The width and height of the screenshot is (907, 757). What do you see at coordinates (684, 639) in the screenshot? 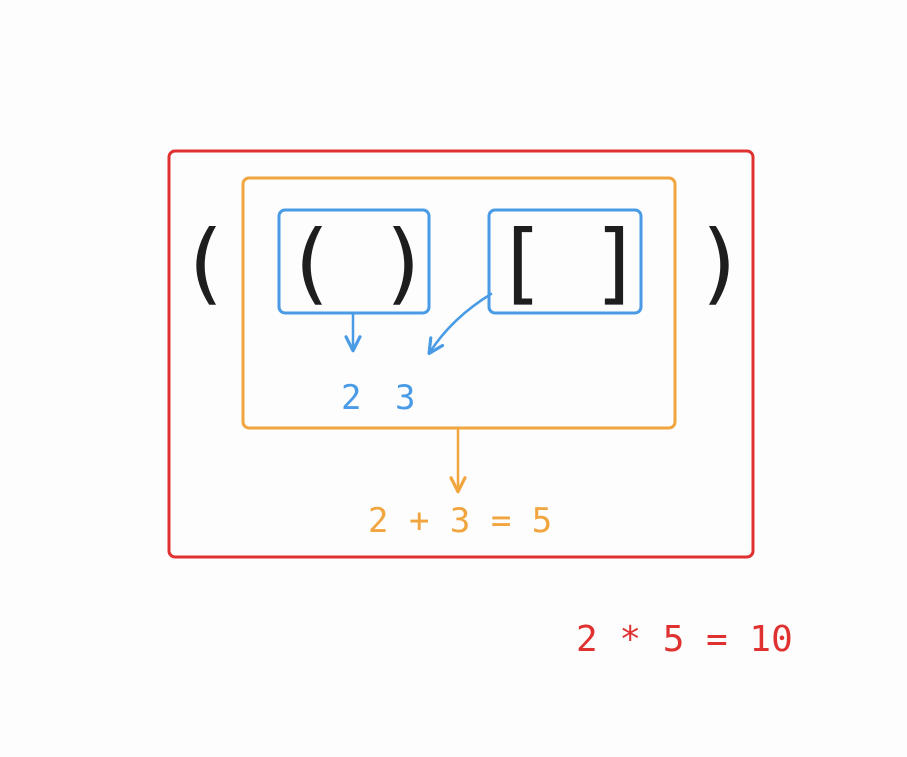
I see `outer-result-label: 2 * 5 = 10` at bounding box center [684, 639].